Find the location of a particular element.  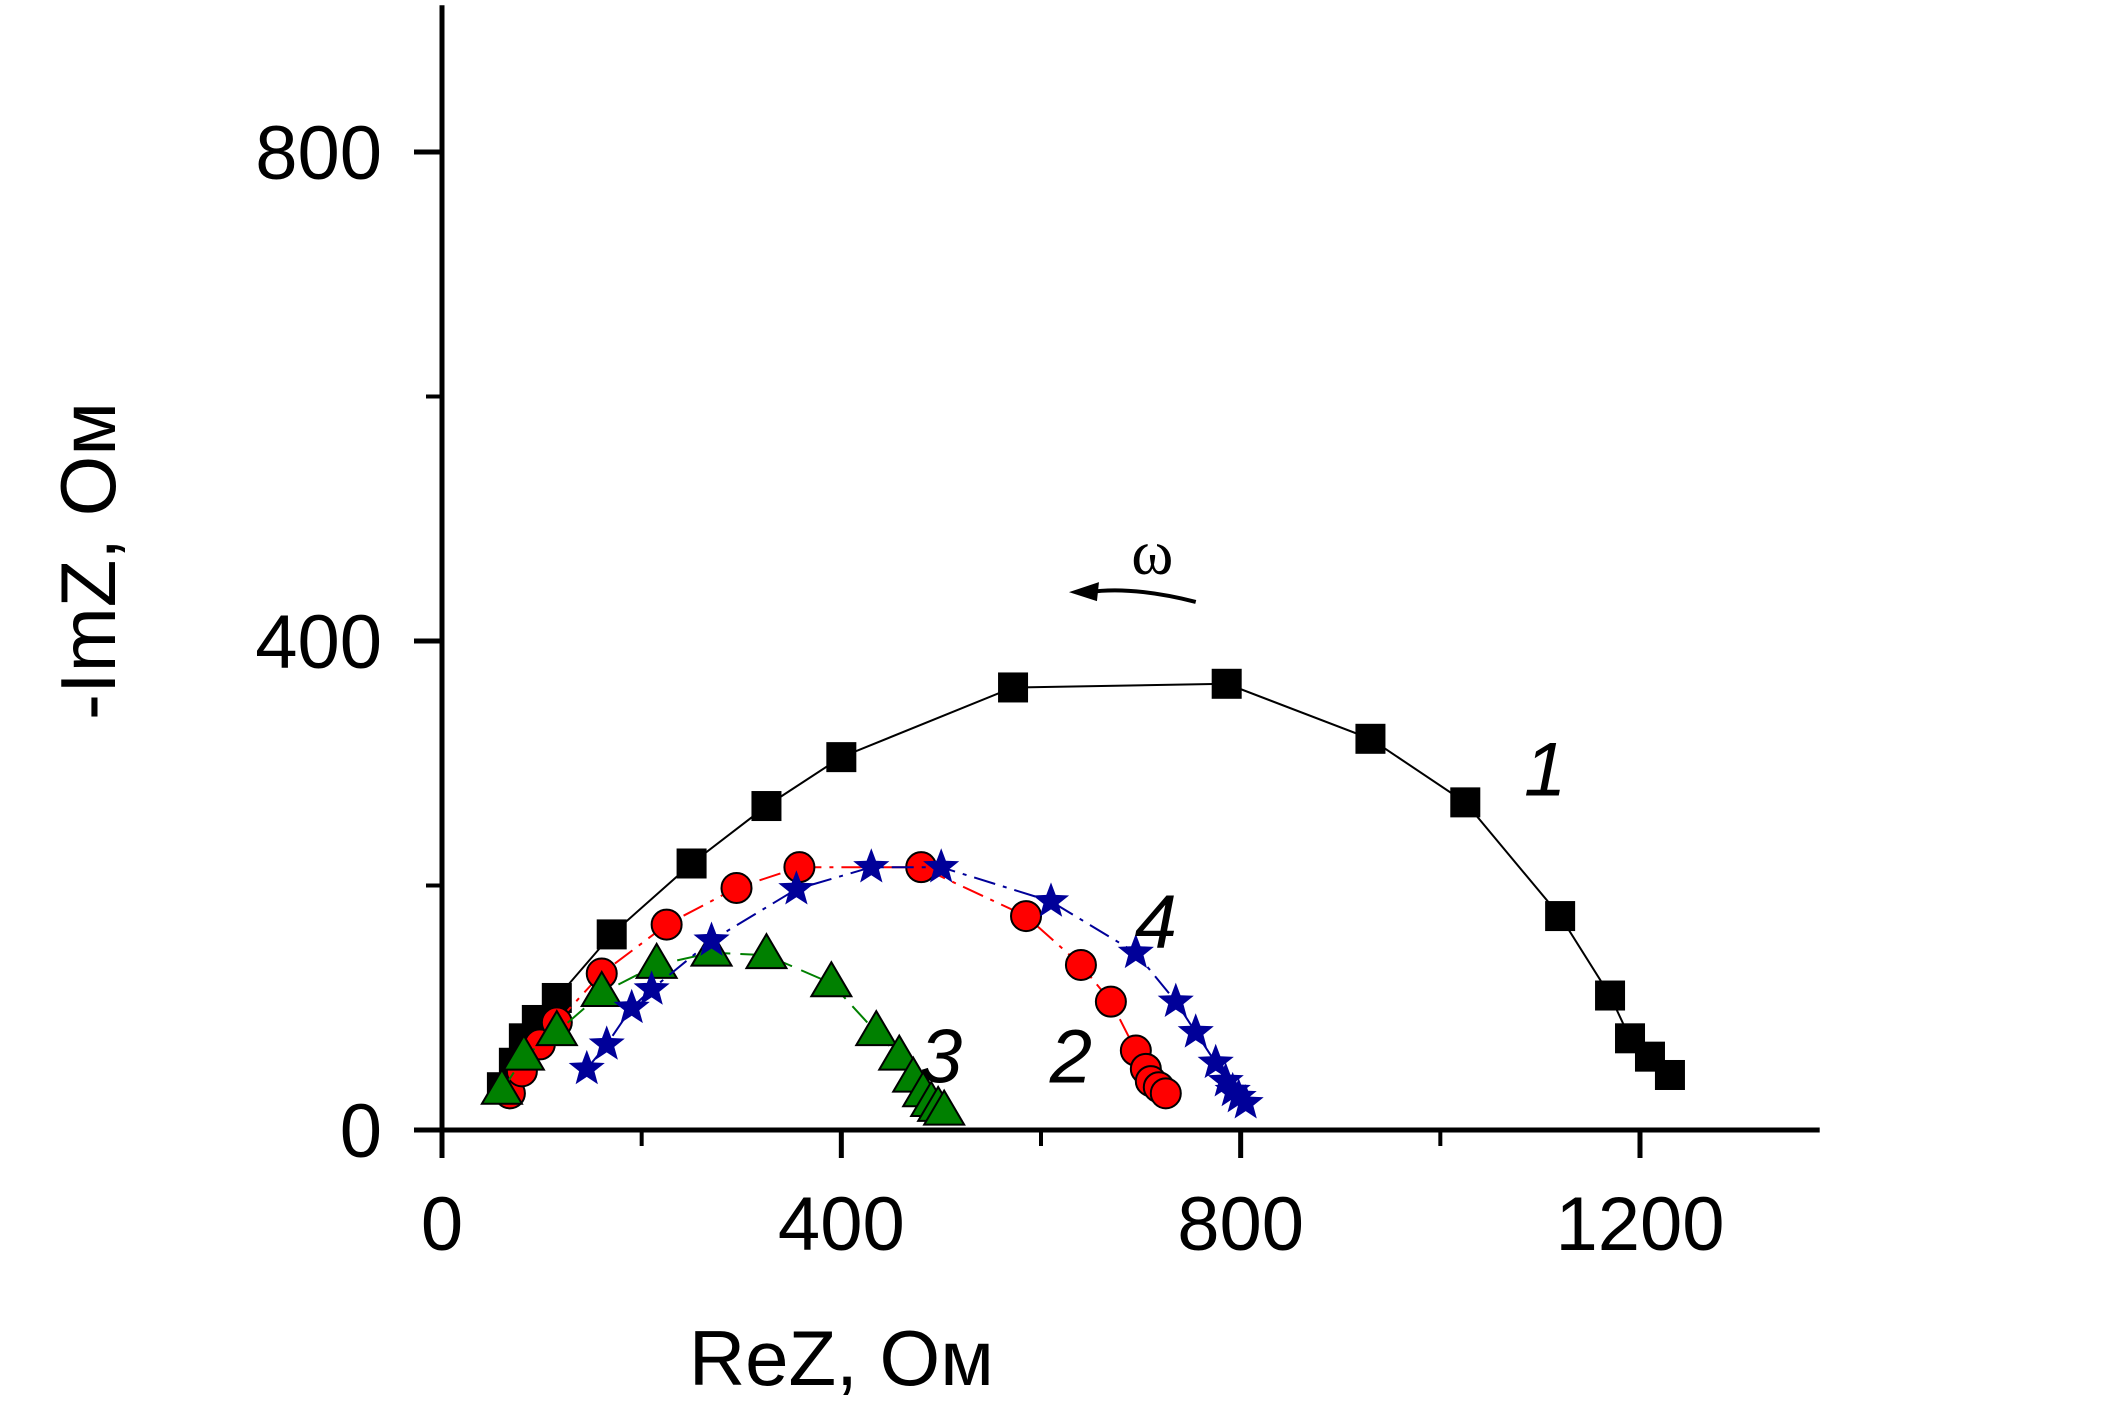

y-axis-title: -ImZ, Ом is located at coordinates (88, 561).